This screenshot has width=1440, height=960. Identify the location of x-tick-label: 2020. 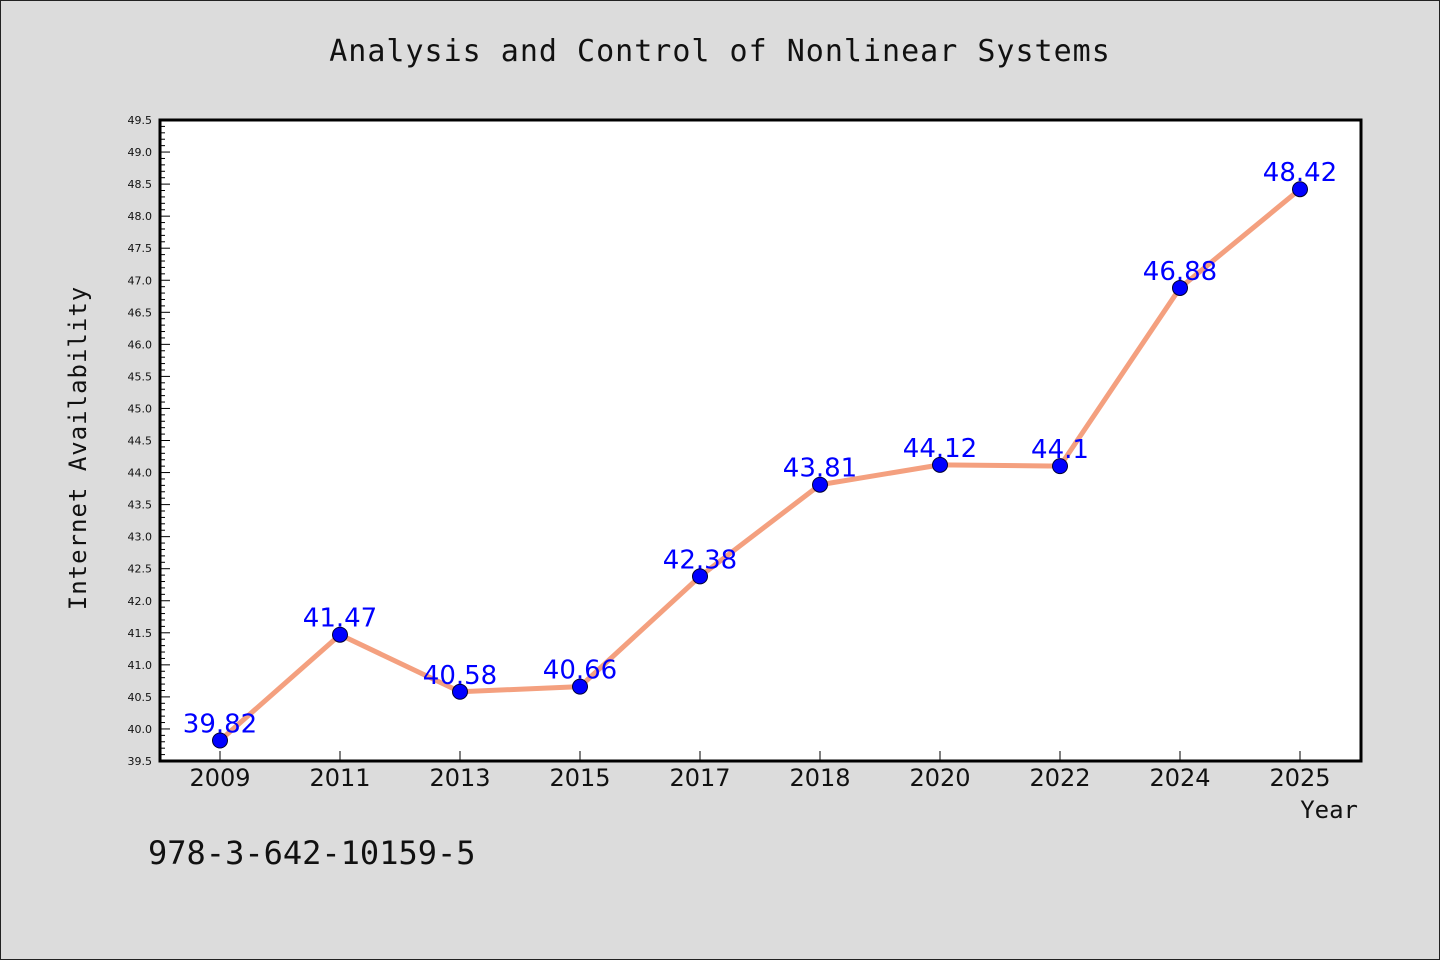
(939, 778).